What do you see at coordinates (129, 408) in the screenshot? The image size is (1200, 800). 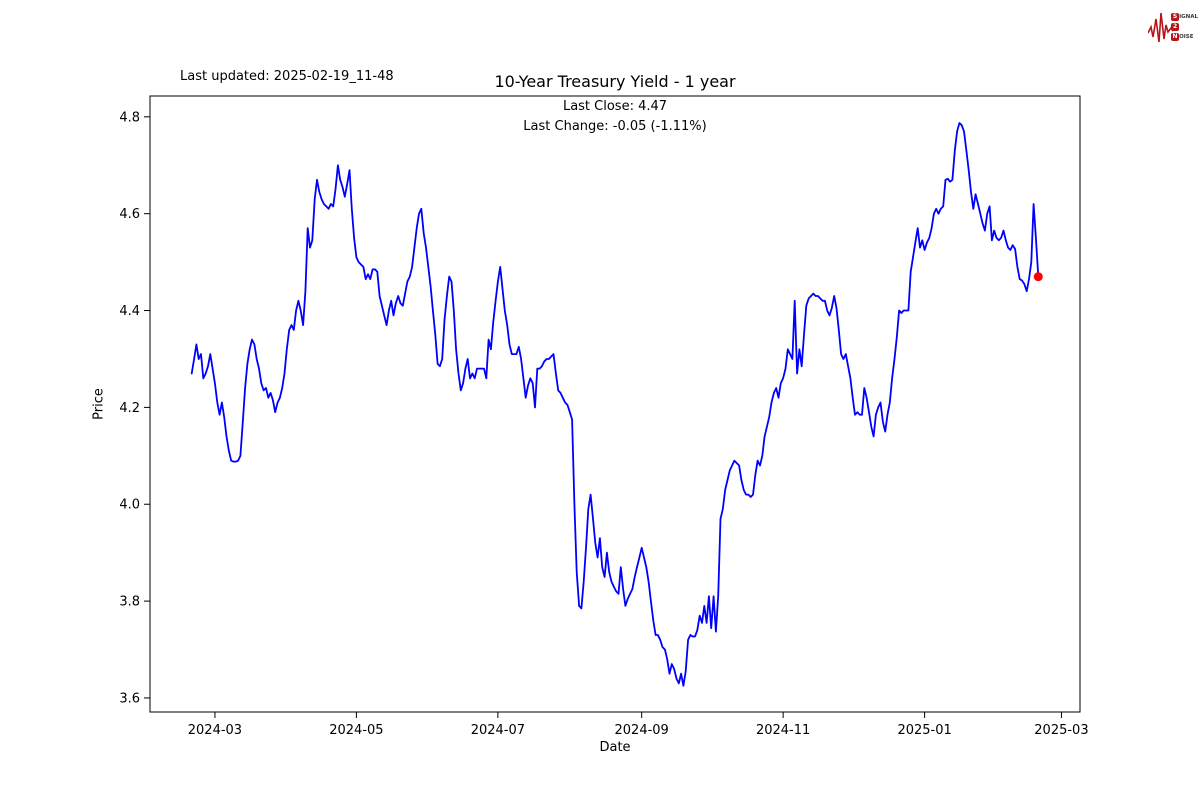 I see `y-tick-label: 4.2` at bounding box center [129, 408].